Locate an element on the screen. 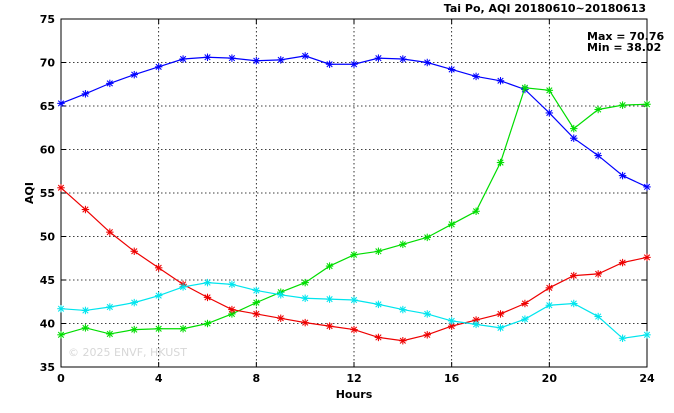 The width and height of the screenshot is (674, 413). chart-title: Tai Po, AQI 20180610~20180613 is located at coordinates (545, 8).